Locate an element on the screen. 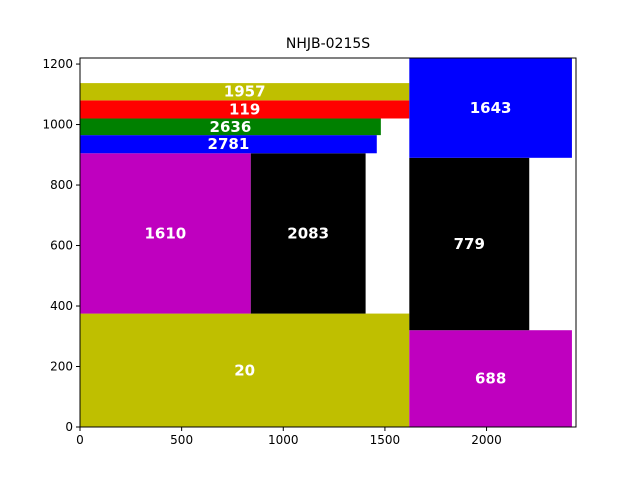 This screenshot has width=640, height=485. x-axis: 0 500 1000 1500 2000 is located at coordinates (289, 437).